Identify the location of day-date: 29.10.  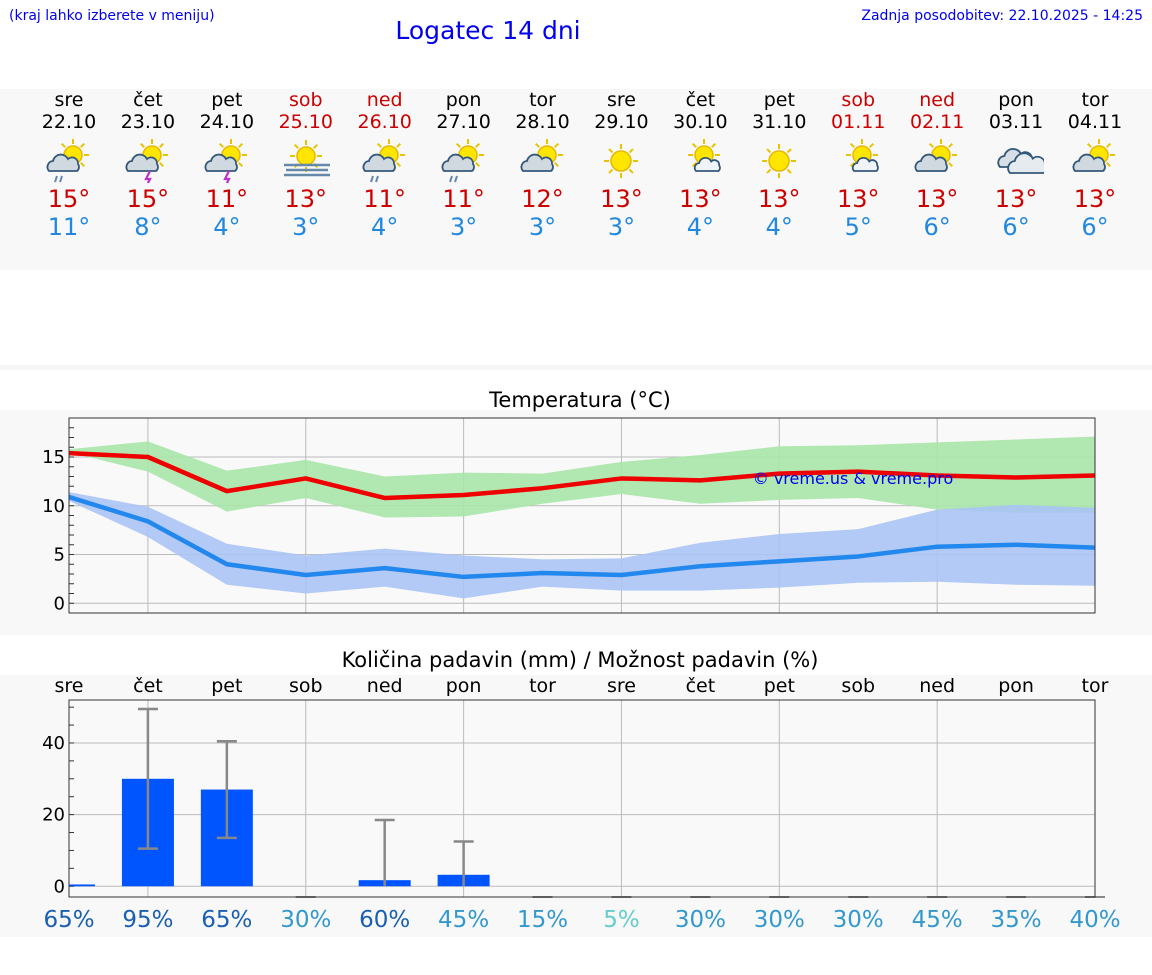
(621, 122).